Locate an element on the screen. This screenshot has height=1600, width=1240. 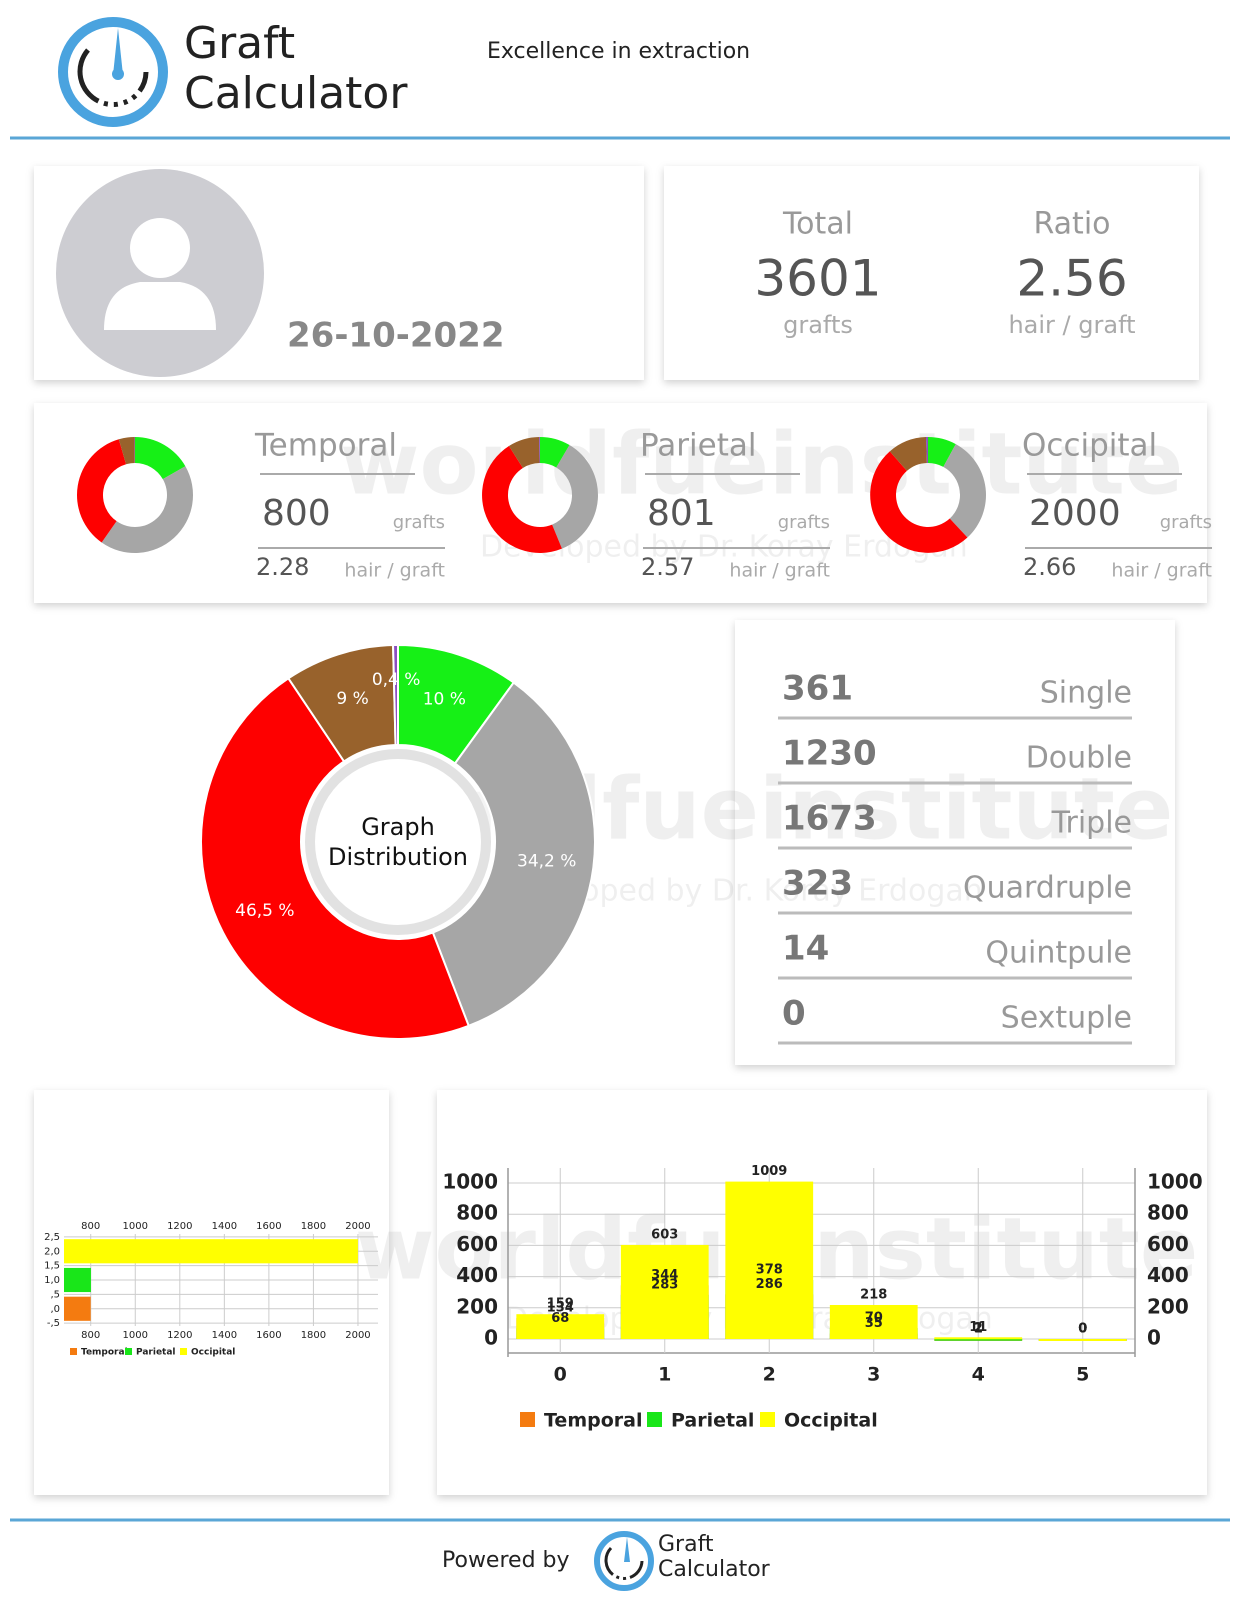
x-tick-label: 5 is located at coordinates (1082, 1375).